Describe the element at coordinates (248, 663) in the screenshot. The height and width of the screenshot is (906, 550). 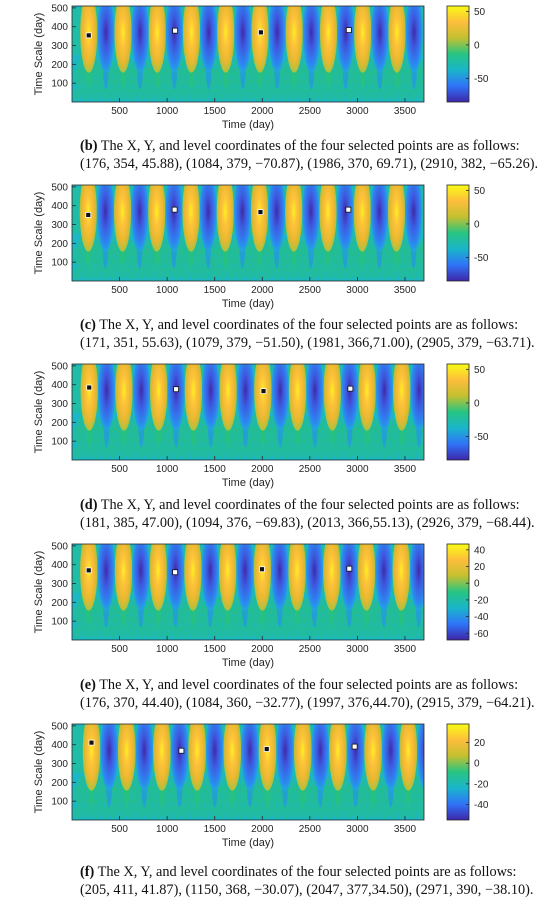
I see `x-axis-label: Time (day)` at that location.